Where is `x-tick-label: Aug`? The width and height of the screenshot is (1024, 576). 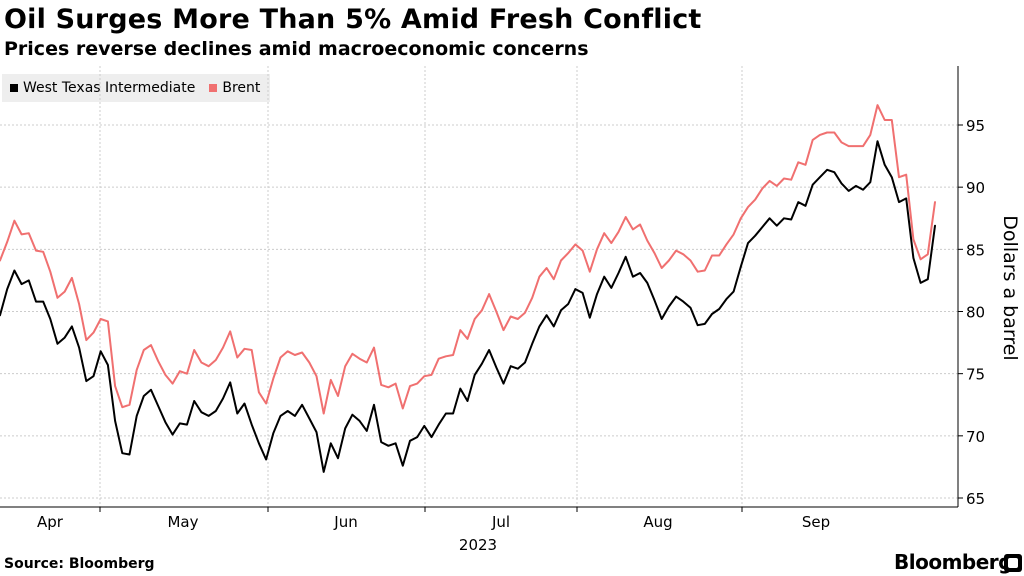
x-tick-label: Aug is located at coordinates (657, 522).